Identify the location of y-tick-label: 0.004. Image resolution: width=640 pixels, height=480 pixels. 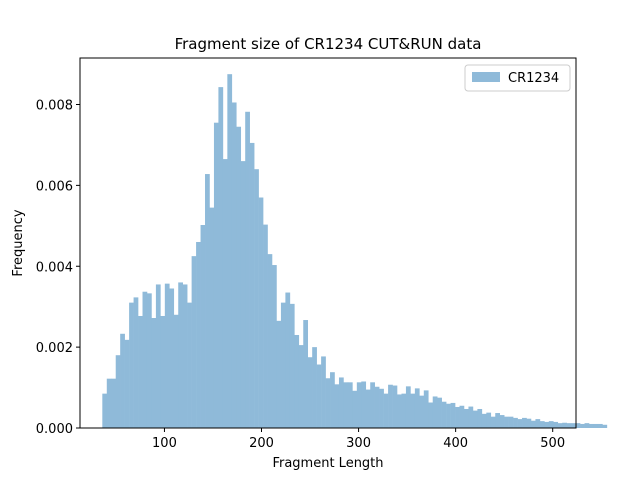
(54, 267).